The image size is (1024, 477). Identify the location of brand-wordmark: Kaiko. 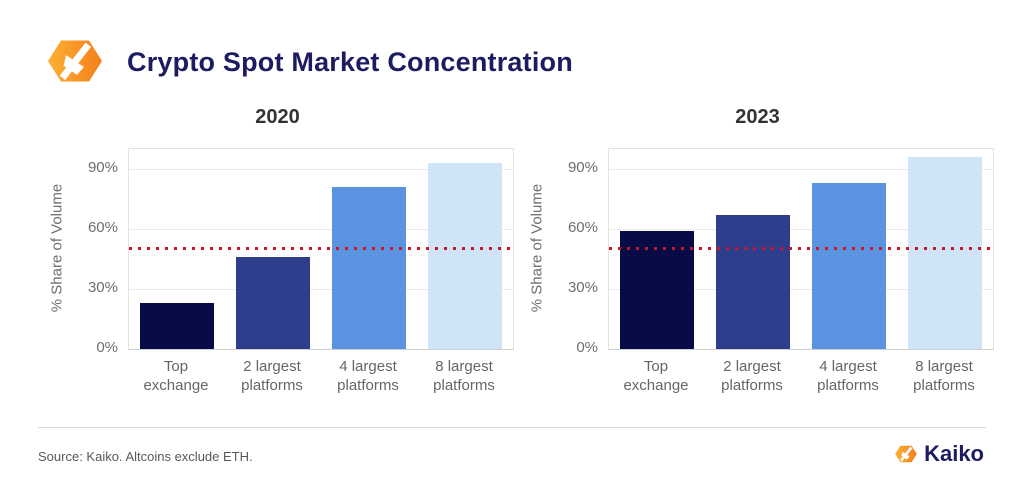
(954, 453).